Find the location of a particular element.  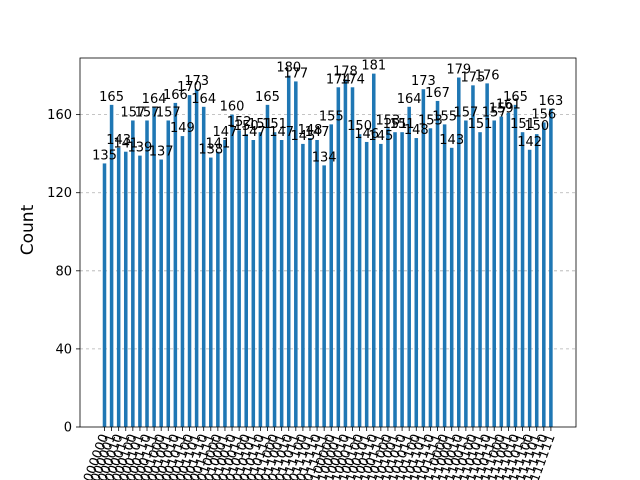

bar-value-label: 179 is located at coordinates (458, 70).